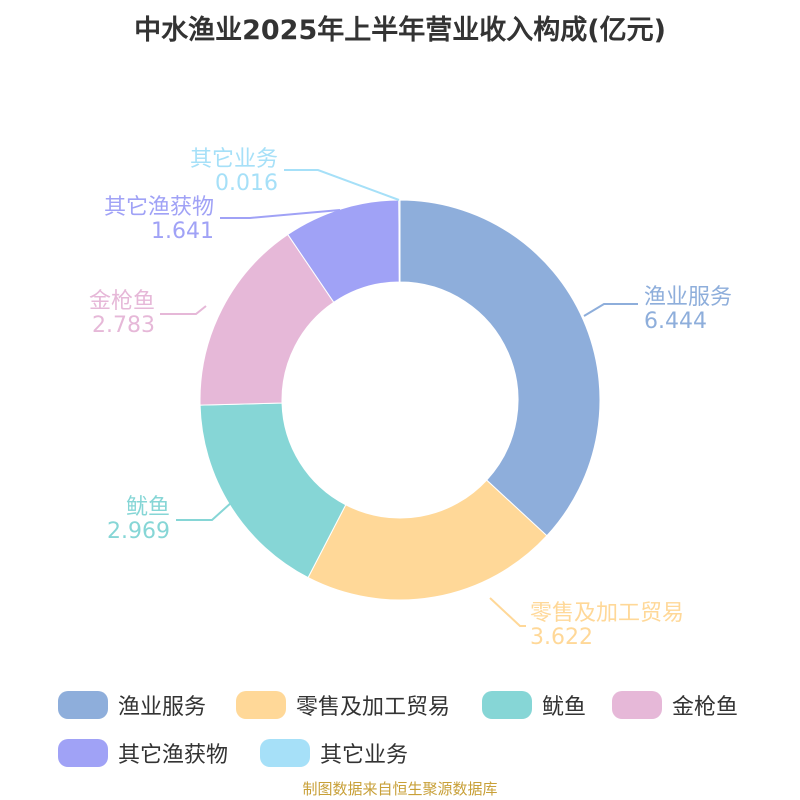 The image size is (800, 800). Describe the element at coordinates (148, 507) in the screenshot. I see `slice-label-2: 鱿鱼` at that location.